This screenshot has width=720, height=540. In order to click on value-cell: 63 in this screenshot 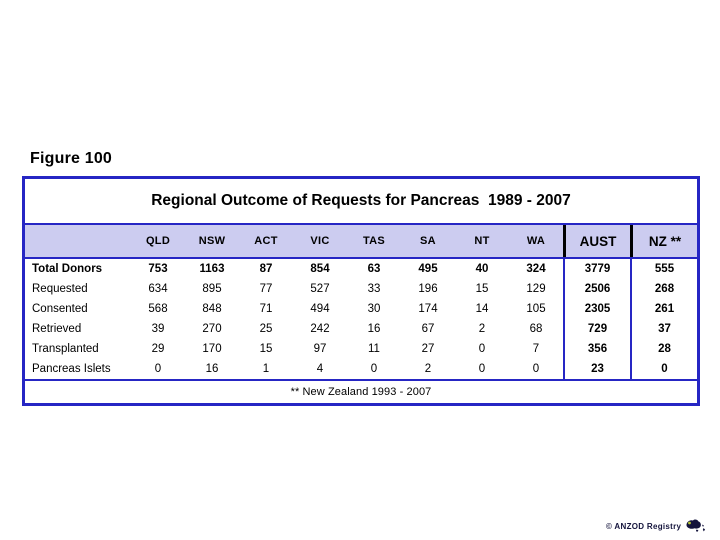, I will do `click(374, 269)`.